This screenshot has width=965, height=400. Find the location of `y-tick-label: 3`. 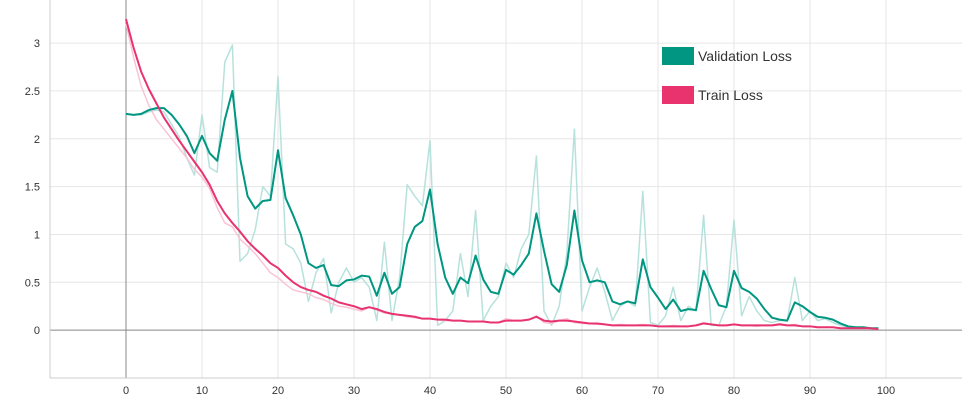

y-tick-label: 3 is located at coordinates (37, 44).